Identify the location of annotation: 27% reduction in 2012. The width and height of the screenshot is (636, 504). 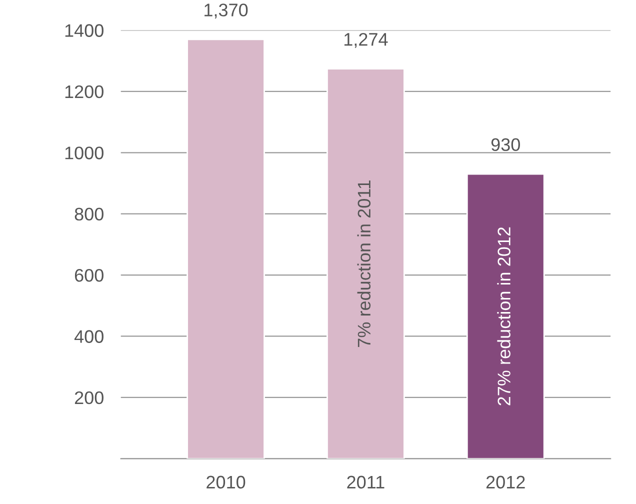
(503, 316).